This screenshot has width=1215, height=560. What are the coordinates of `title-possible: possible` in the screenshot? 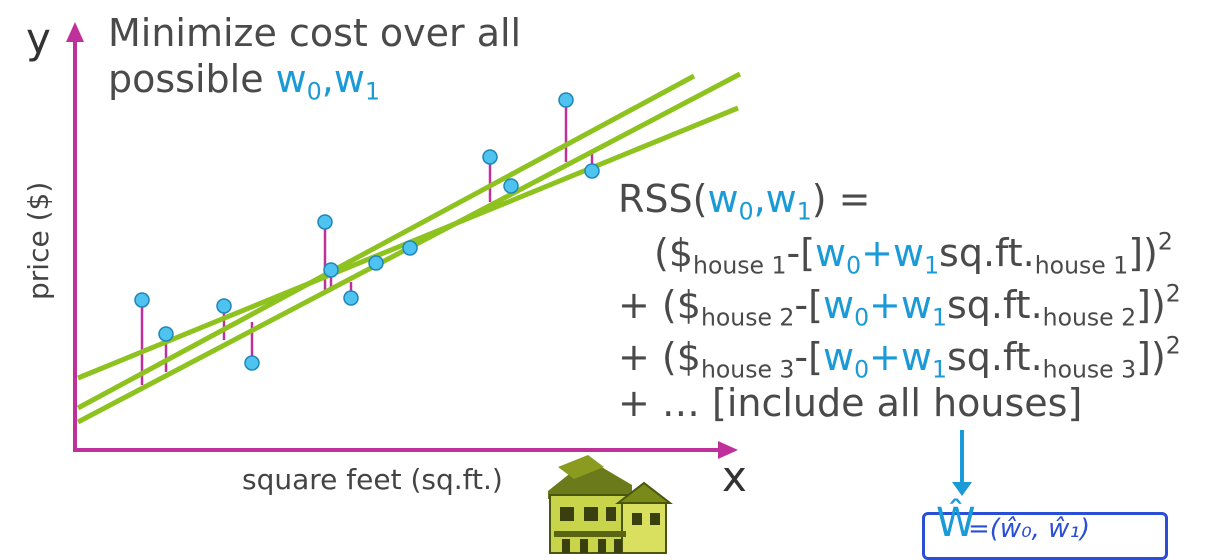 It's located at (192, 79).